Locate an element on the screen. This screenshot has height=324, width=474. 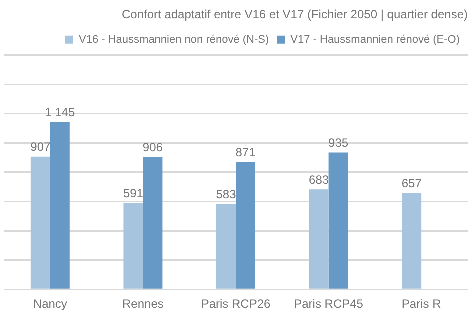
legend-label: V17 - Haussmannien rénové (E-O) is located at coordinates (375, 40).